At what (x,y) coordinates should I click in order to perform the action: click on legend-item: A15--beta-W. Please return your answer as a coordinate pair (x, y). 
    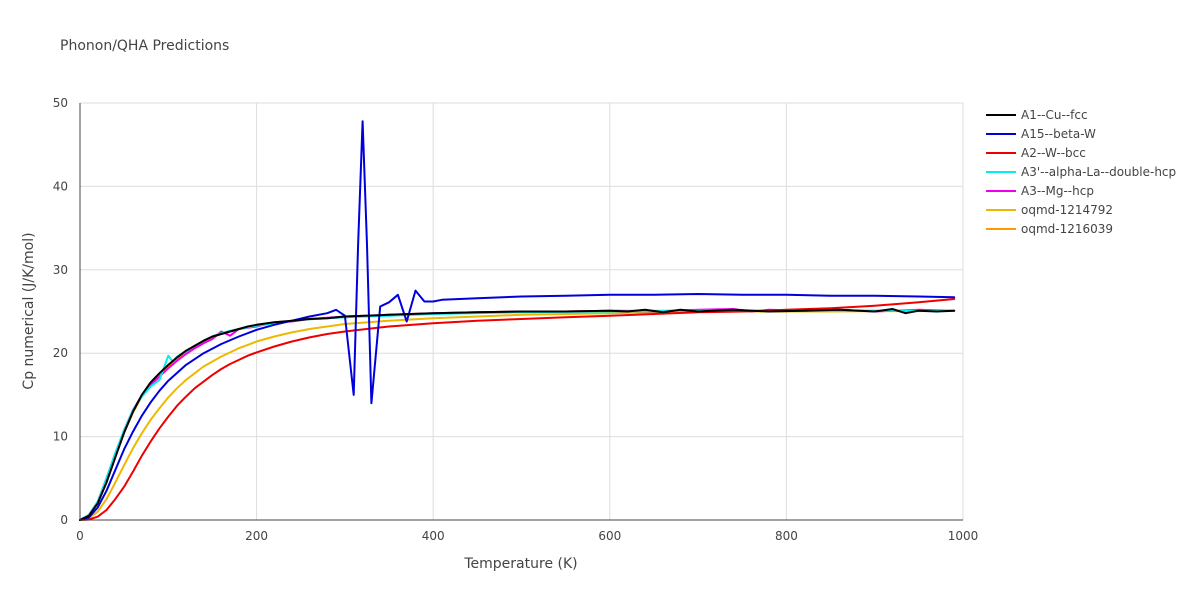
    Looking at the image, I should click on (1041, 134).